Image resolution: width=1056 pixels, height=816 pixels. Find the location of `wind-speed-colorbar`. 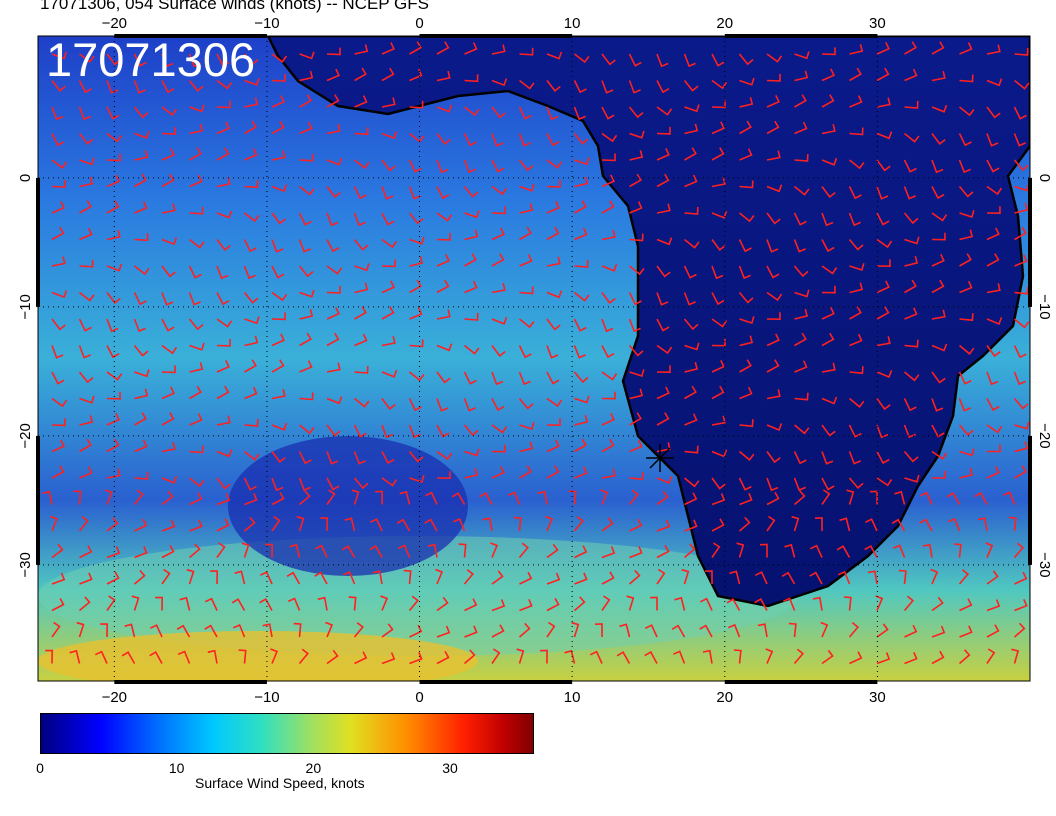

wind-speed-colorbar is located at coordinates (287, 733).